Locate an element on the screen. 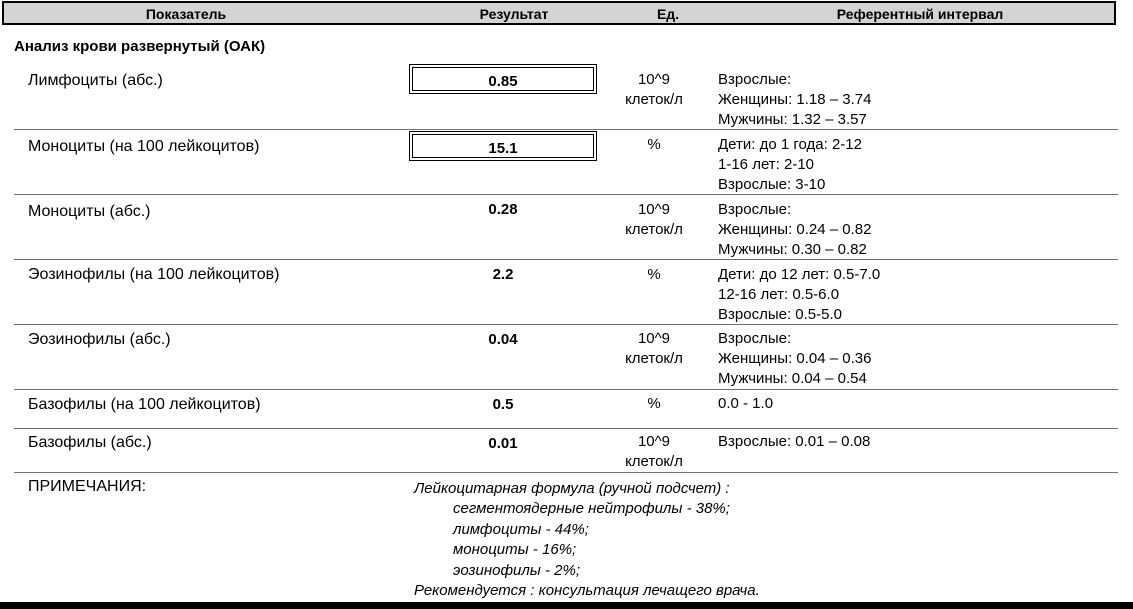 This screenshot has width=1133, height=609. result-value: 0.01 is located at coordinates (503, 443).